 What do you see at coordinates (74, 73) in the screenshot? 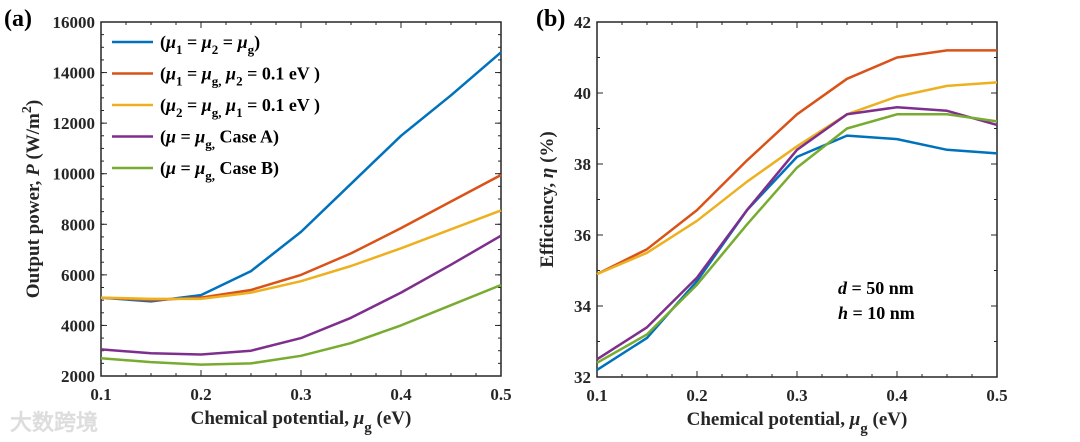
I see `y-tick-label: 14000` at bounding box center [74, 73].